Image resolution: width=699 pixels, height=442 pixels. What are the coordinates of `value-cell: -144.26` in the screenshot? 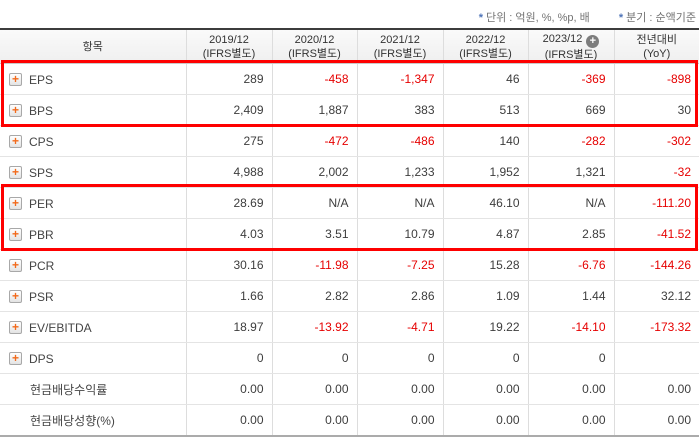 It's located at (656, 265).